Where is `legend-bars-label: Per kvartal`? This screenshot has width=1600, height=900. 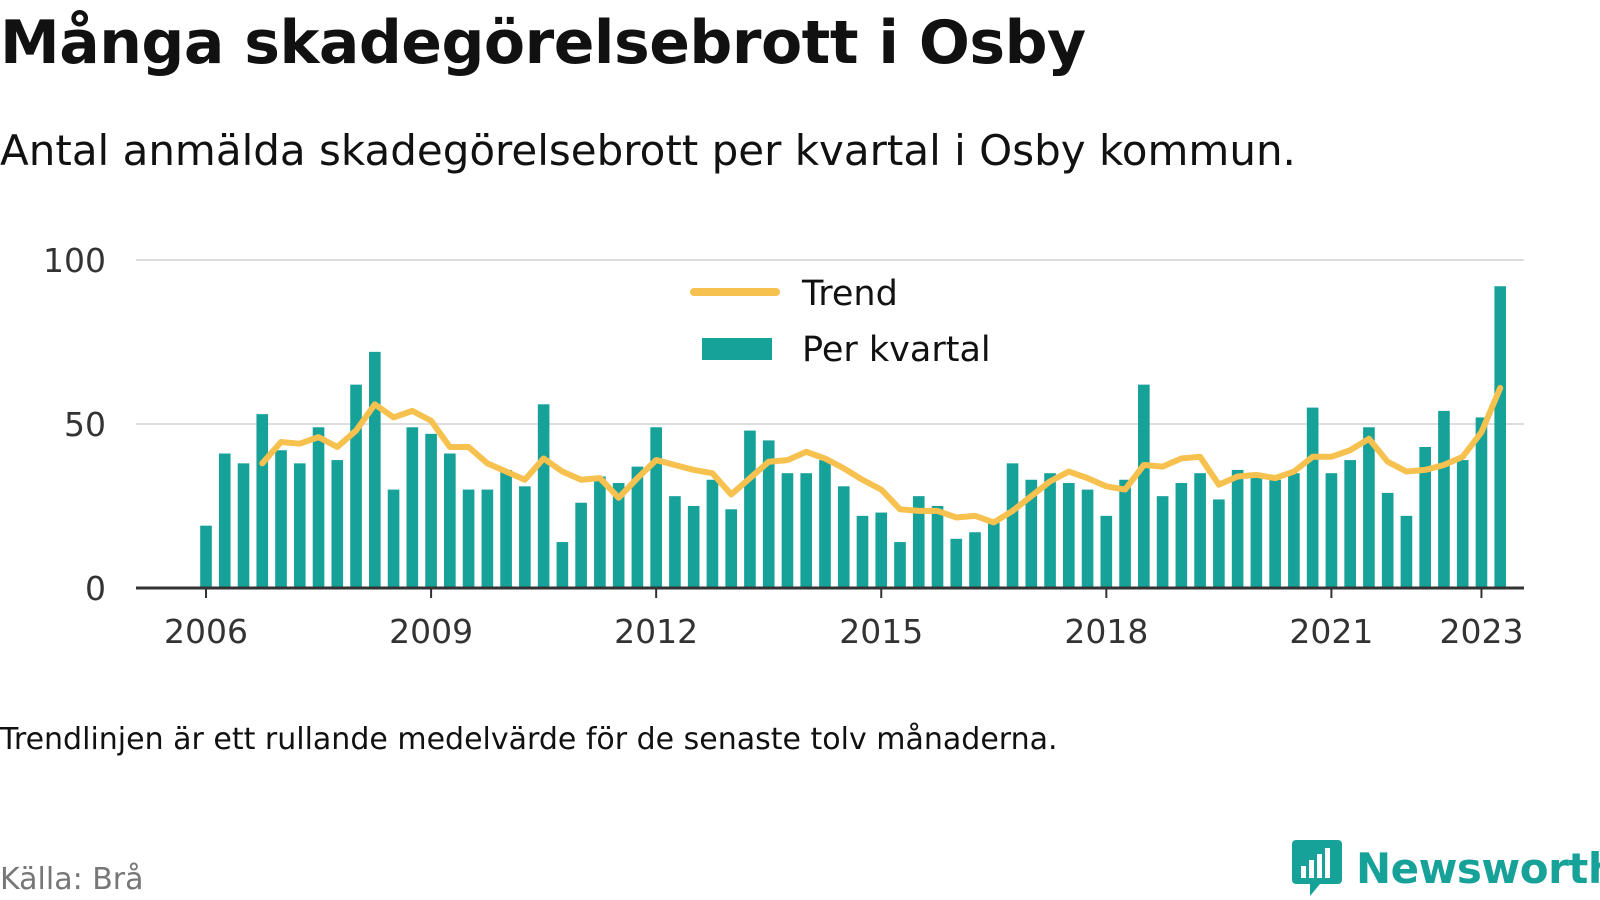 legend-bars-label: Per kvartal is located at coordinates (896, 350).